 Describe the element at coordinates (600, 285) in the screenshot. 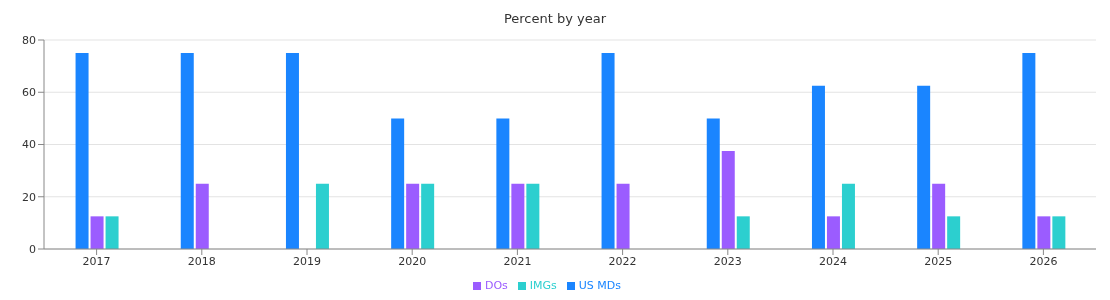

I see `legend-label: US MDs` at that location.